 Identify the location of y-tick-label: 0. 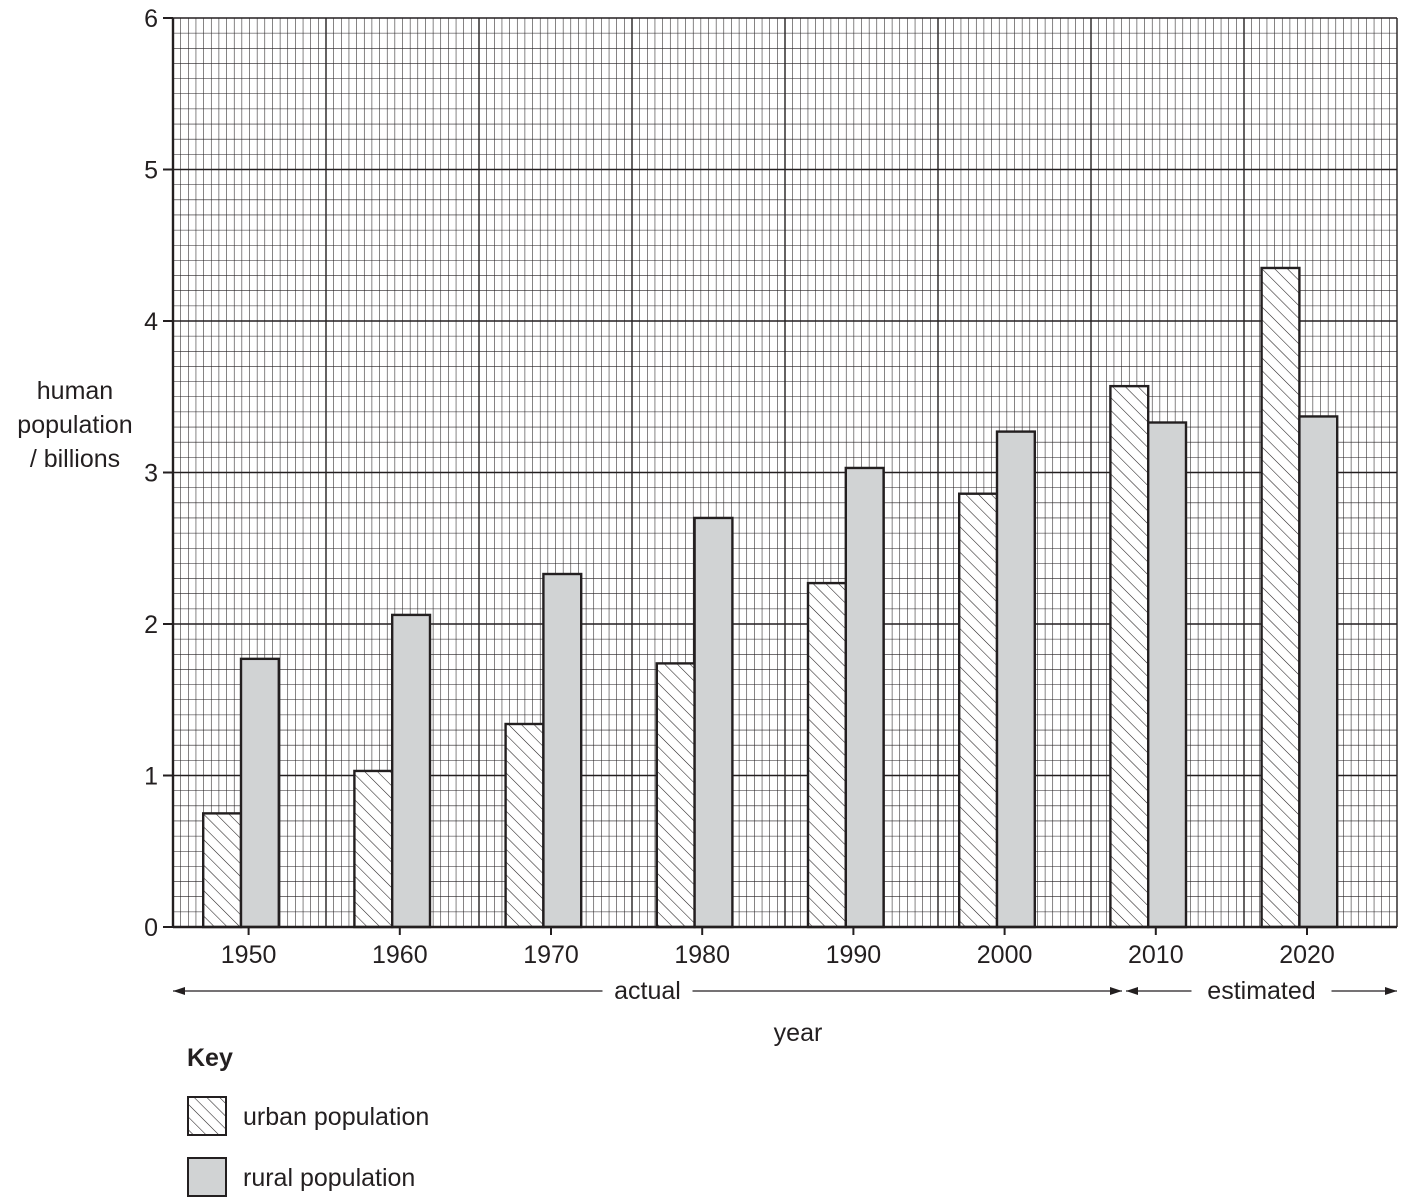
(151, 928).